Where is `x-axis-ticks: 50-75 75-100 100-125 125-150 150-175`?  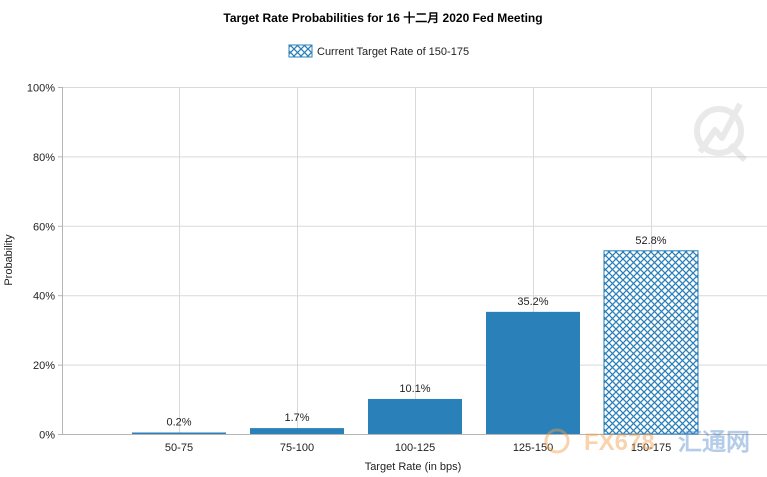 x-axis-ticks: 50-75 75-100 100-125 125-150 150-175 is located at coordinates (418, 448).